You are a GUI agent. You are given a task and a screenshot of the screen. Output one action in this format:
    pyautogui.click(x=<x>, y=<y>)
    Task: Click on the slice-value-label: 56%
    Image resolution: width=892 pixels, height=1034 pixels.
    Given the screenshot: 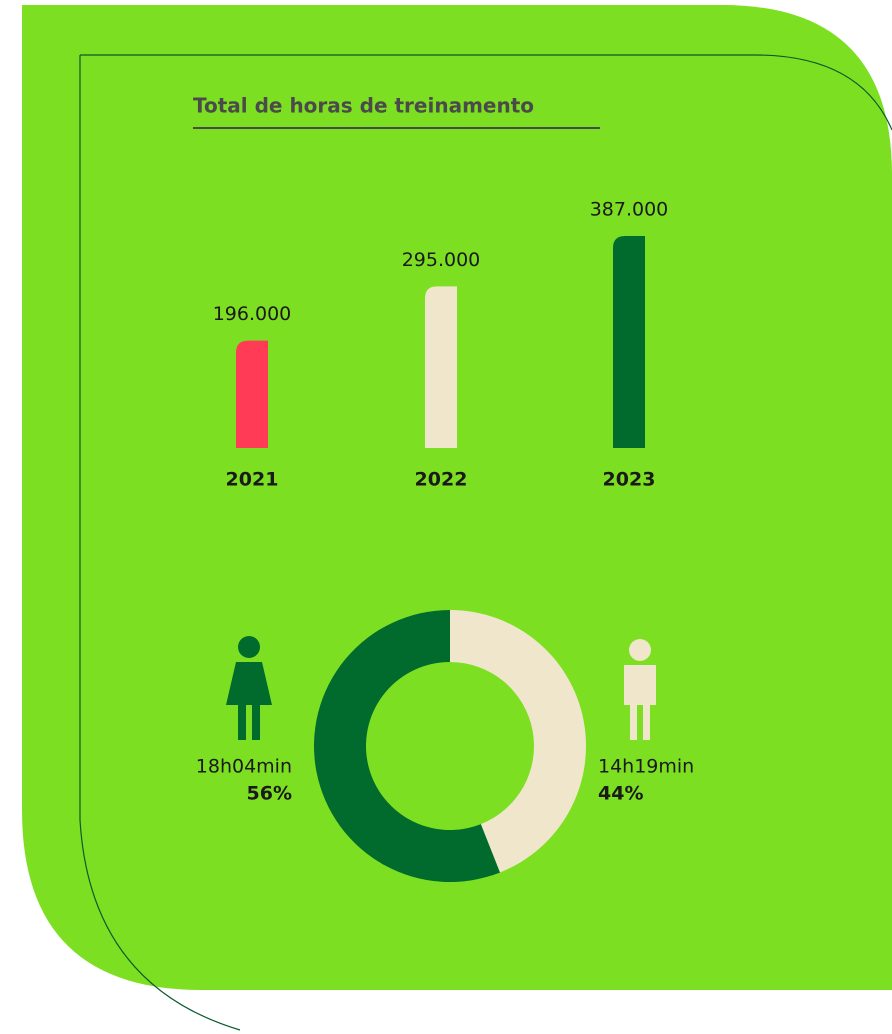 What is the action you would take?
    pyautogui.click(x=269, y=794)
    